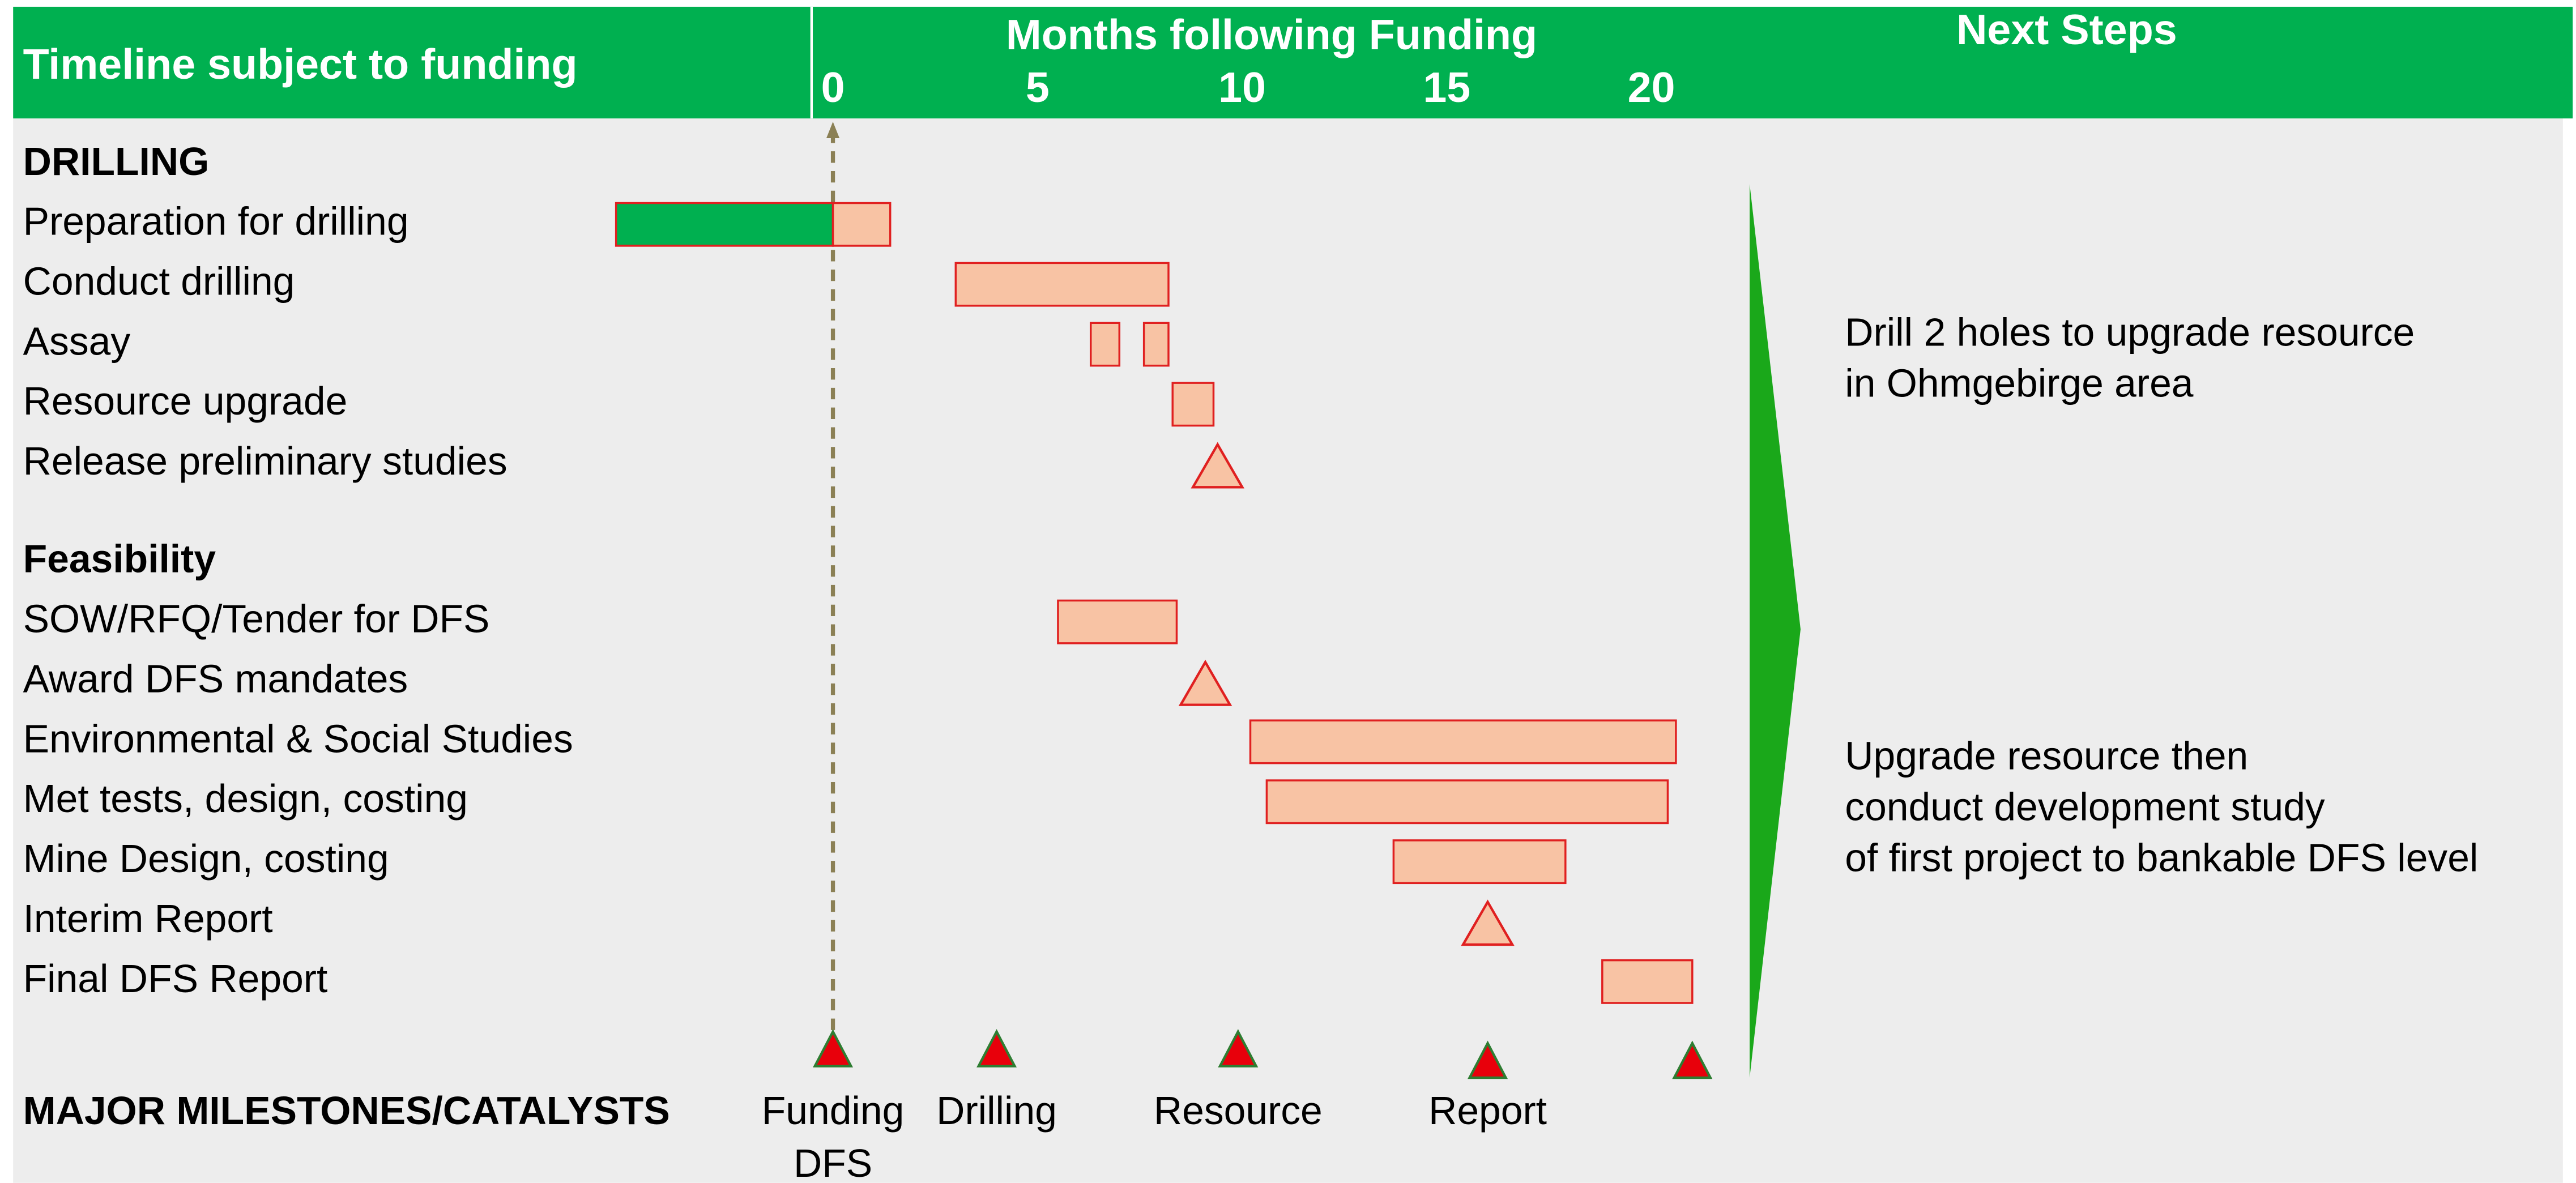  What do you see at coordinates (2019, 383) in the screenshot?
I see `note: in Ohmgebirge area` at bounding box center [2019, 383].